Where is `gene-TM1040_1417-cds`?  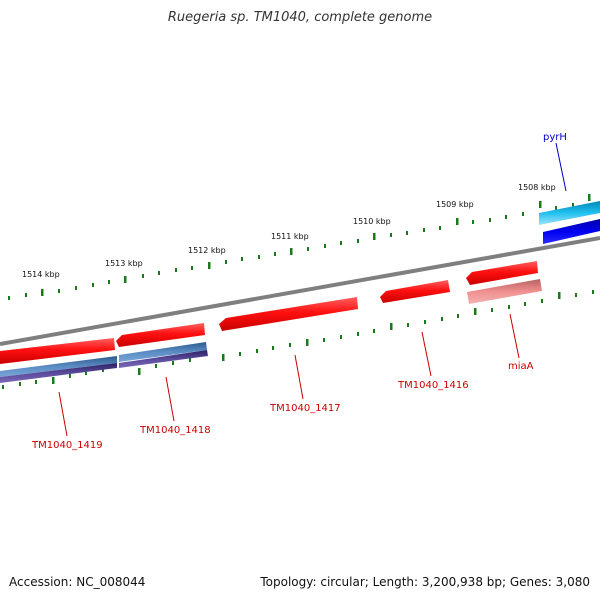
gene-TM1040_1417-cds is located at coordinates (288, 314).